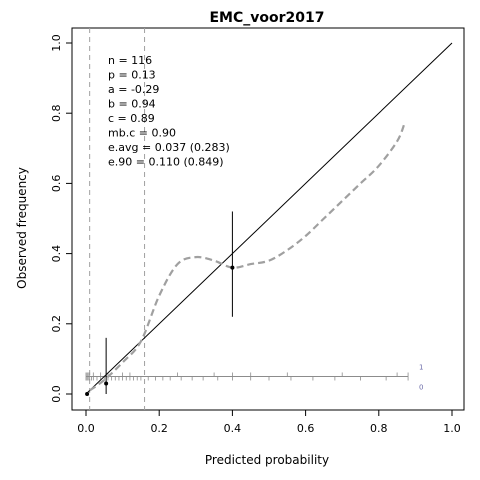 The width and height of the screenshot is (480, 480). I want to click on x-tick-label-4: 0.8, so click(379, 428).